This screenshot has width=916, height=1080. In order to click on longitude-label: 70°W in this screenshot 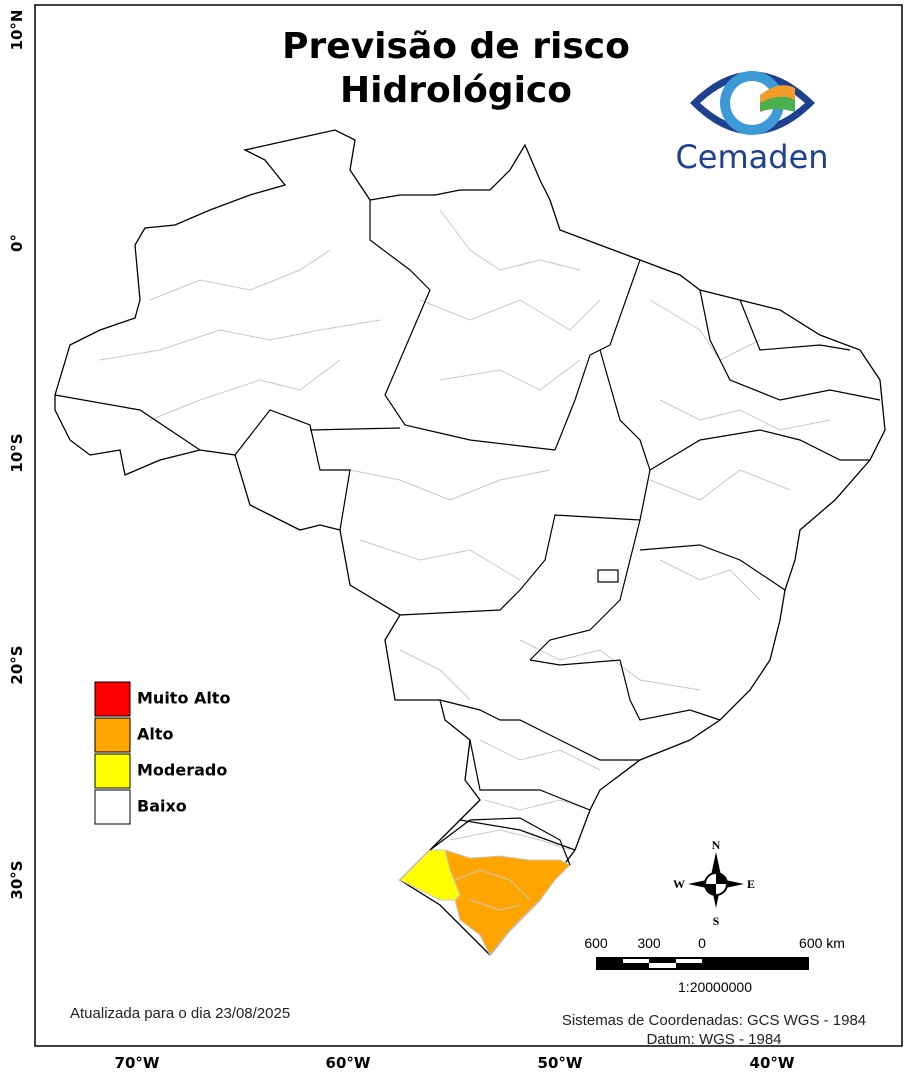, I will do `click(137, 1063)`.